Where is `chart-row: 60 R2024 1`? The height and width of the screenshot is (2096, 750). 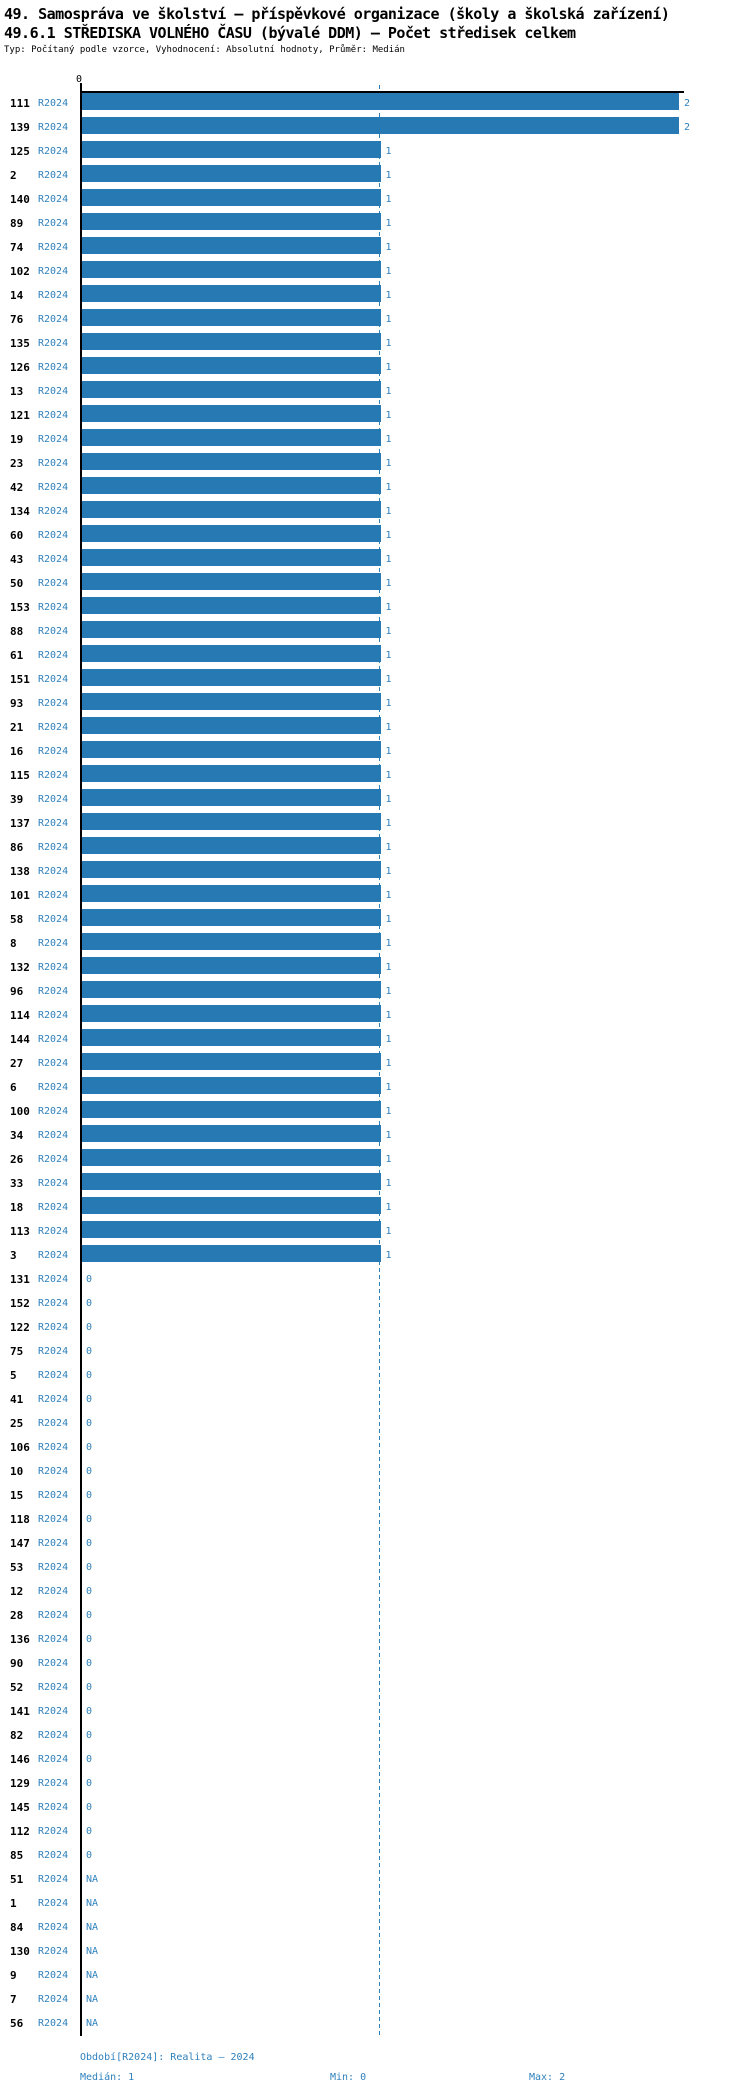
chart-row: 60 R2024 1 is located at coordinates (375, 536).